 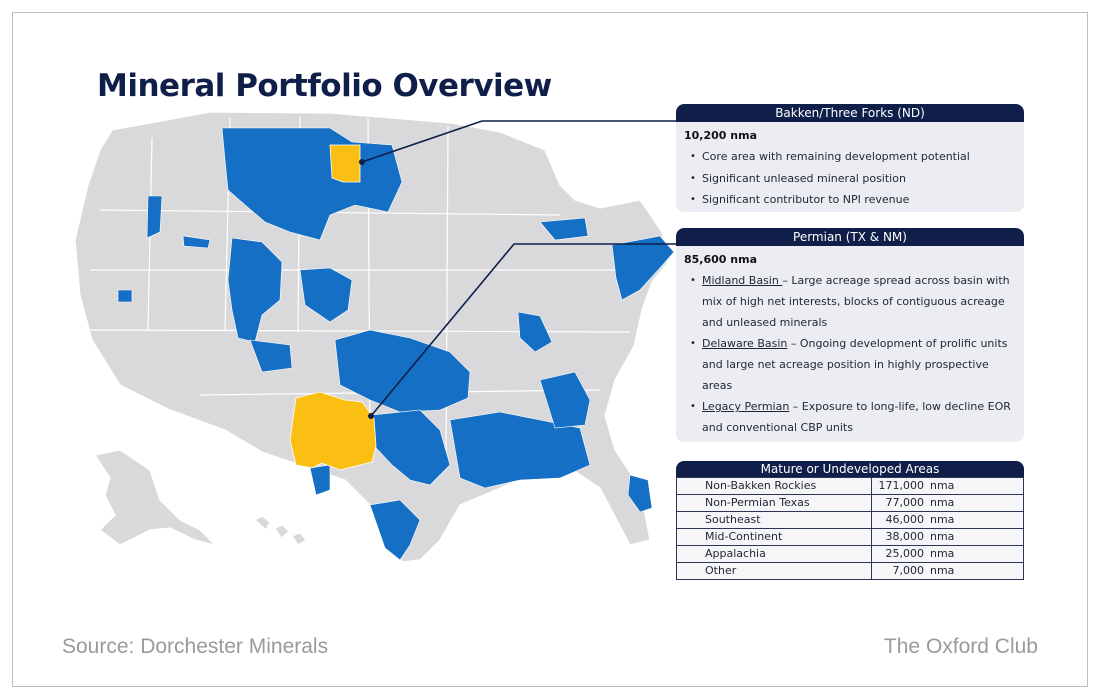 What do you see at coordinates (395, 530) in the screenshot?
I see `texas-coast-cluster` at bounding box center [395, 530].